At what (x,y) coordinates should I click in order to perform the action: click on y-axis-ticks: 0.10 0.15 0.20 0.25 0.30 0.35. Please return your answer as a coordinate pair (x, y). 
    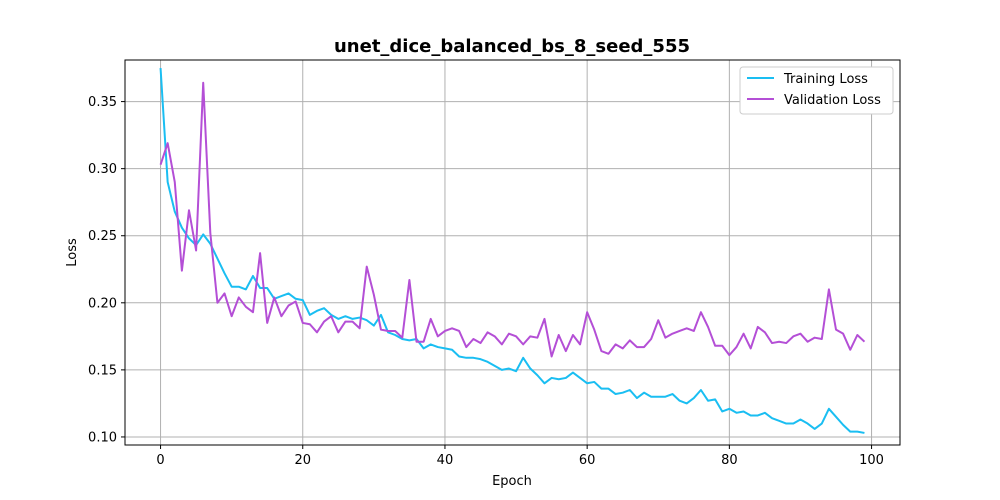
    Looking at the image, I should click on (106, 270).